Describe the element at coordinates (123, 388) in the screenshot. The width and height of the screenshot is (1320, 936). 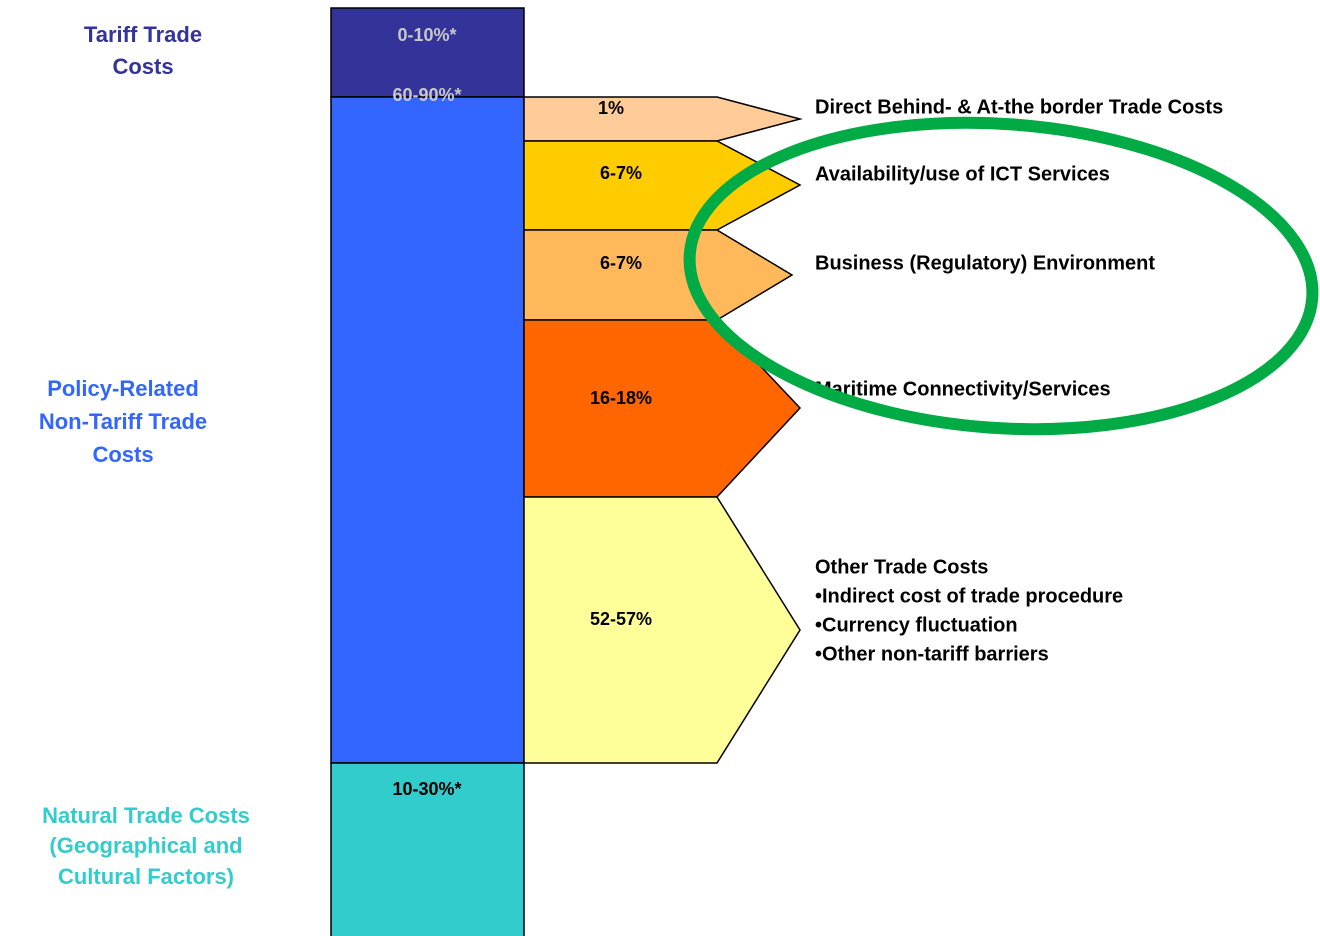
I see `left-label-line: Policy-Related` at that location.